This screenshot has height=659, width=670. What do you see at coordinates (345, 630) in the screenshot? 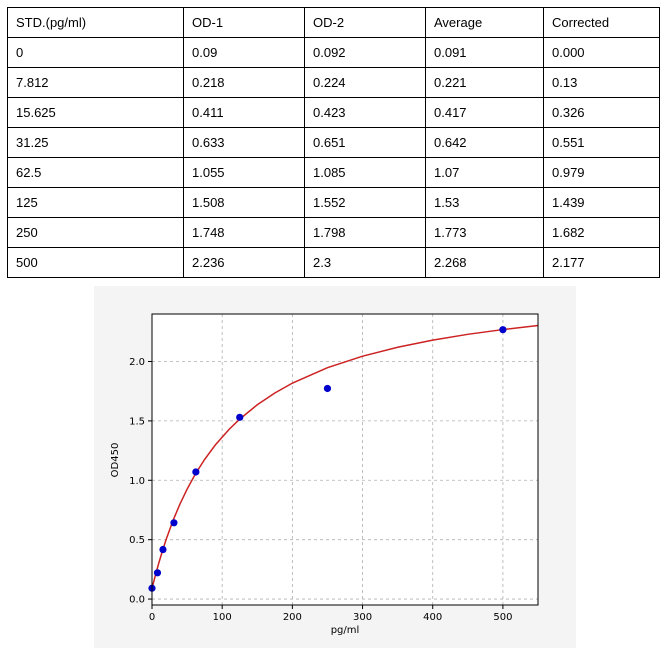
I see `x-axis-label: pg/ml` at bounding box center [345, 630].